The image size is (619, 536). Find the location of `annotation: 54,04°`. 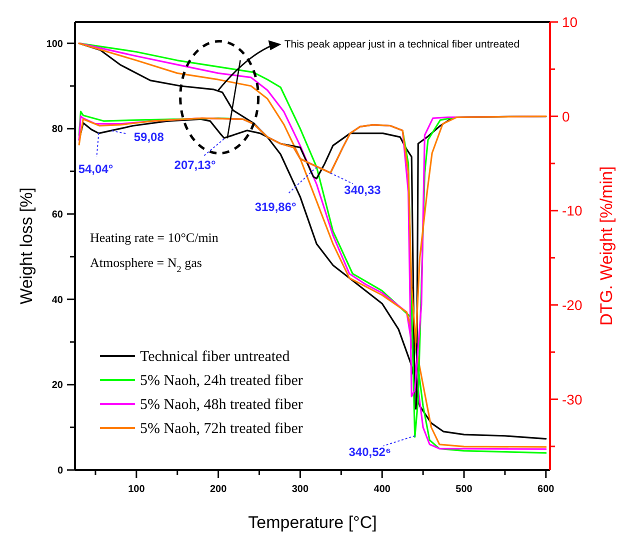

annotation: 54,04° is located at coordinates (96, 169).